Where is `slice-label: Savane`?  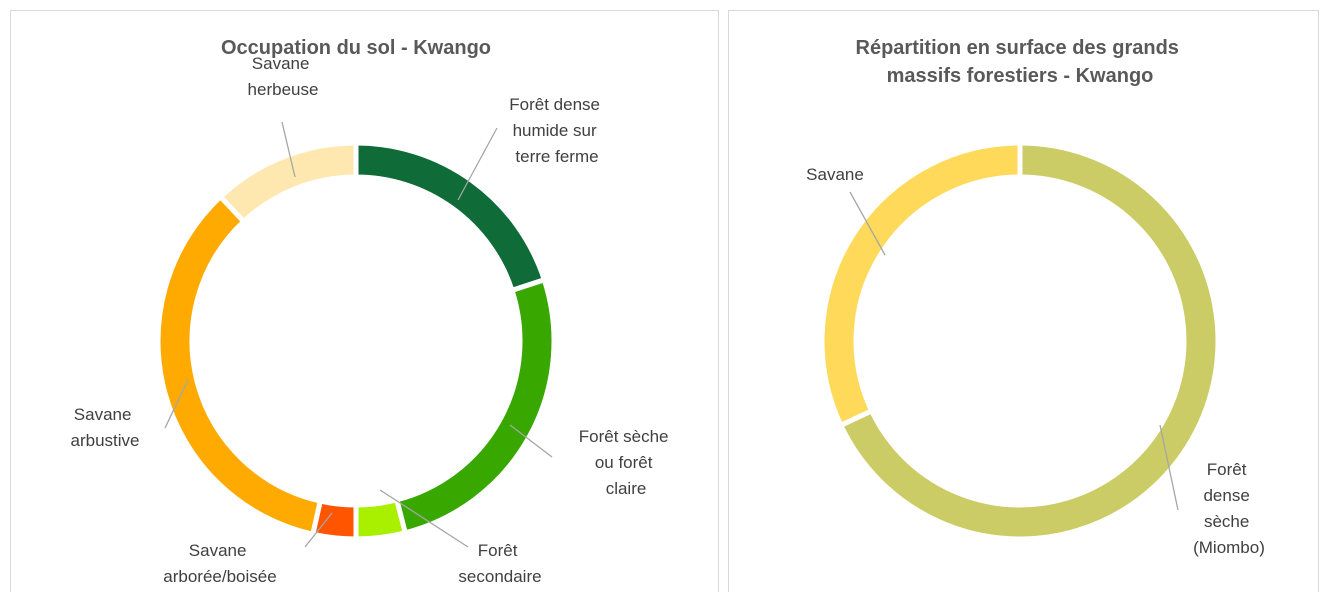 slice-label: Savane is located at coordinates (835, 174).